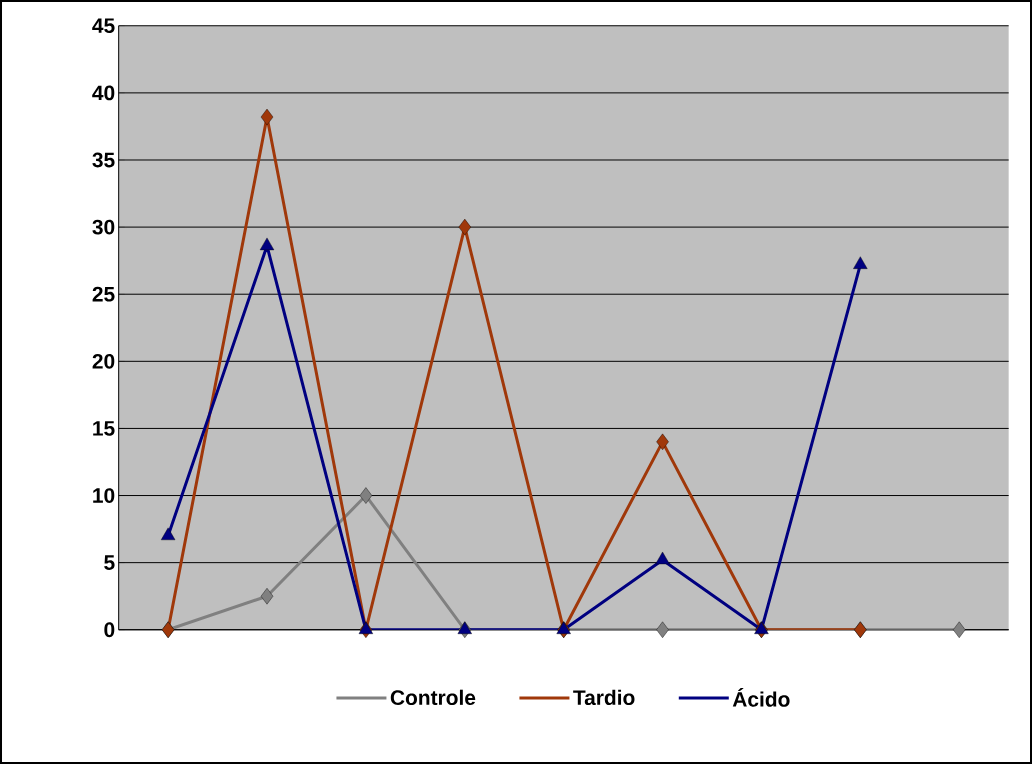 This screenshot has width=1032, height=764. Describe the element at coordinates (604, 697) in the screenshot. I see `legend-label: Tardio` at that location.